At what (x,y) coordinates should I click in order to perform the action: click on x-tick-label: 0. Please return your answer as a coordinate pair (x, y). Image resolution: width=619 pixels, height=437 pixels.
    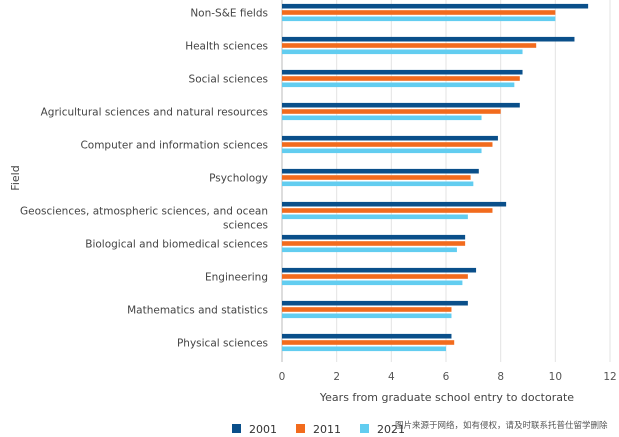
    Looking at the image, I should click on (282, 377).